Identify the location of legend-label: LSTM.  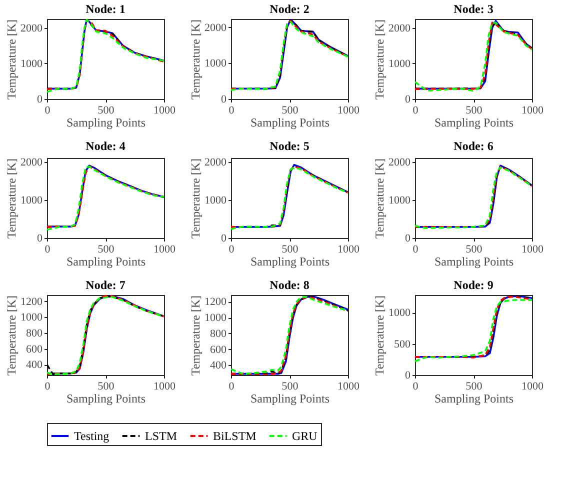
(161, 436).